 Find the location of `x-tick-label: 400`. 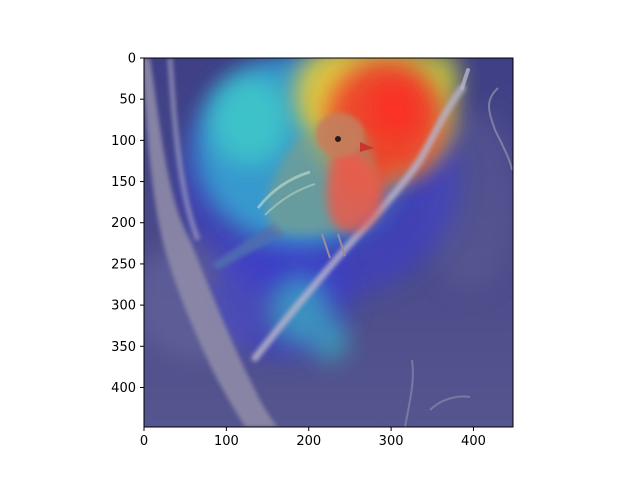

x-tick-label: 400 is located at coordinates (473, 441).